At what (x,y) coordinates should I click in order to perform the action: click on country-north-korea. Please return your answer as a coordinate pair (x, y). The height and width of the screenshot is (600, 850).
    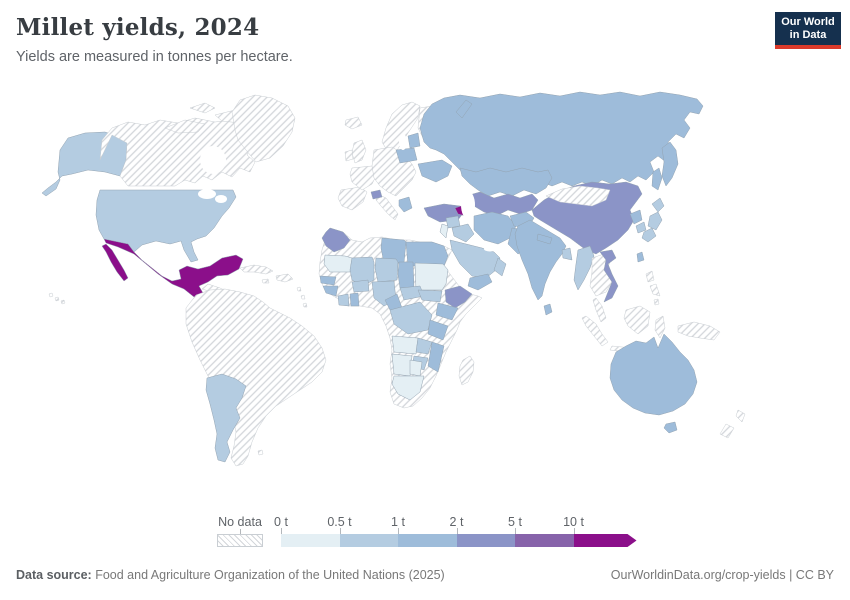
    Looking at the image, I should click on (636, 217).